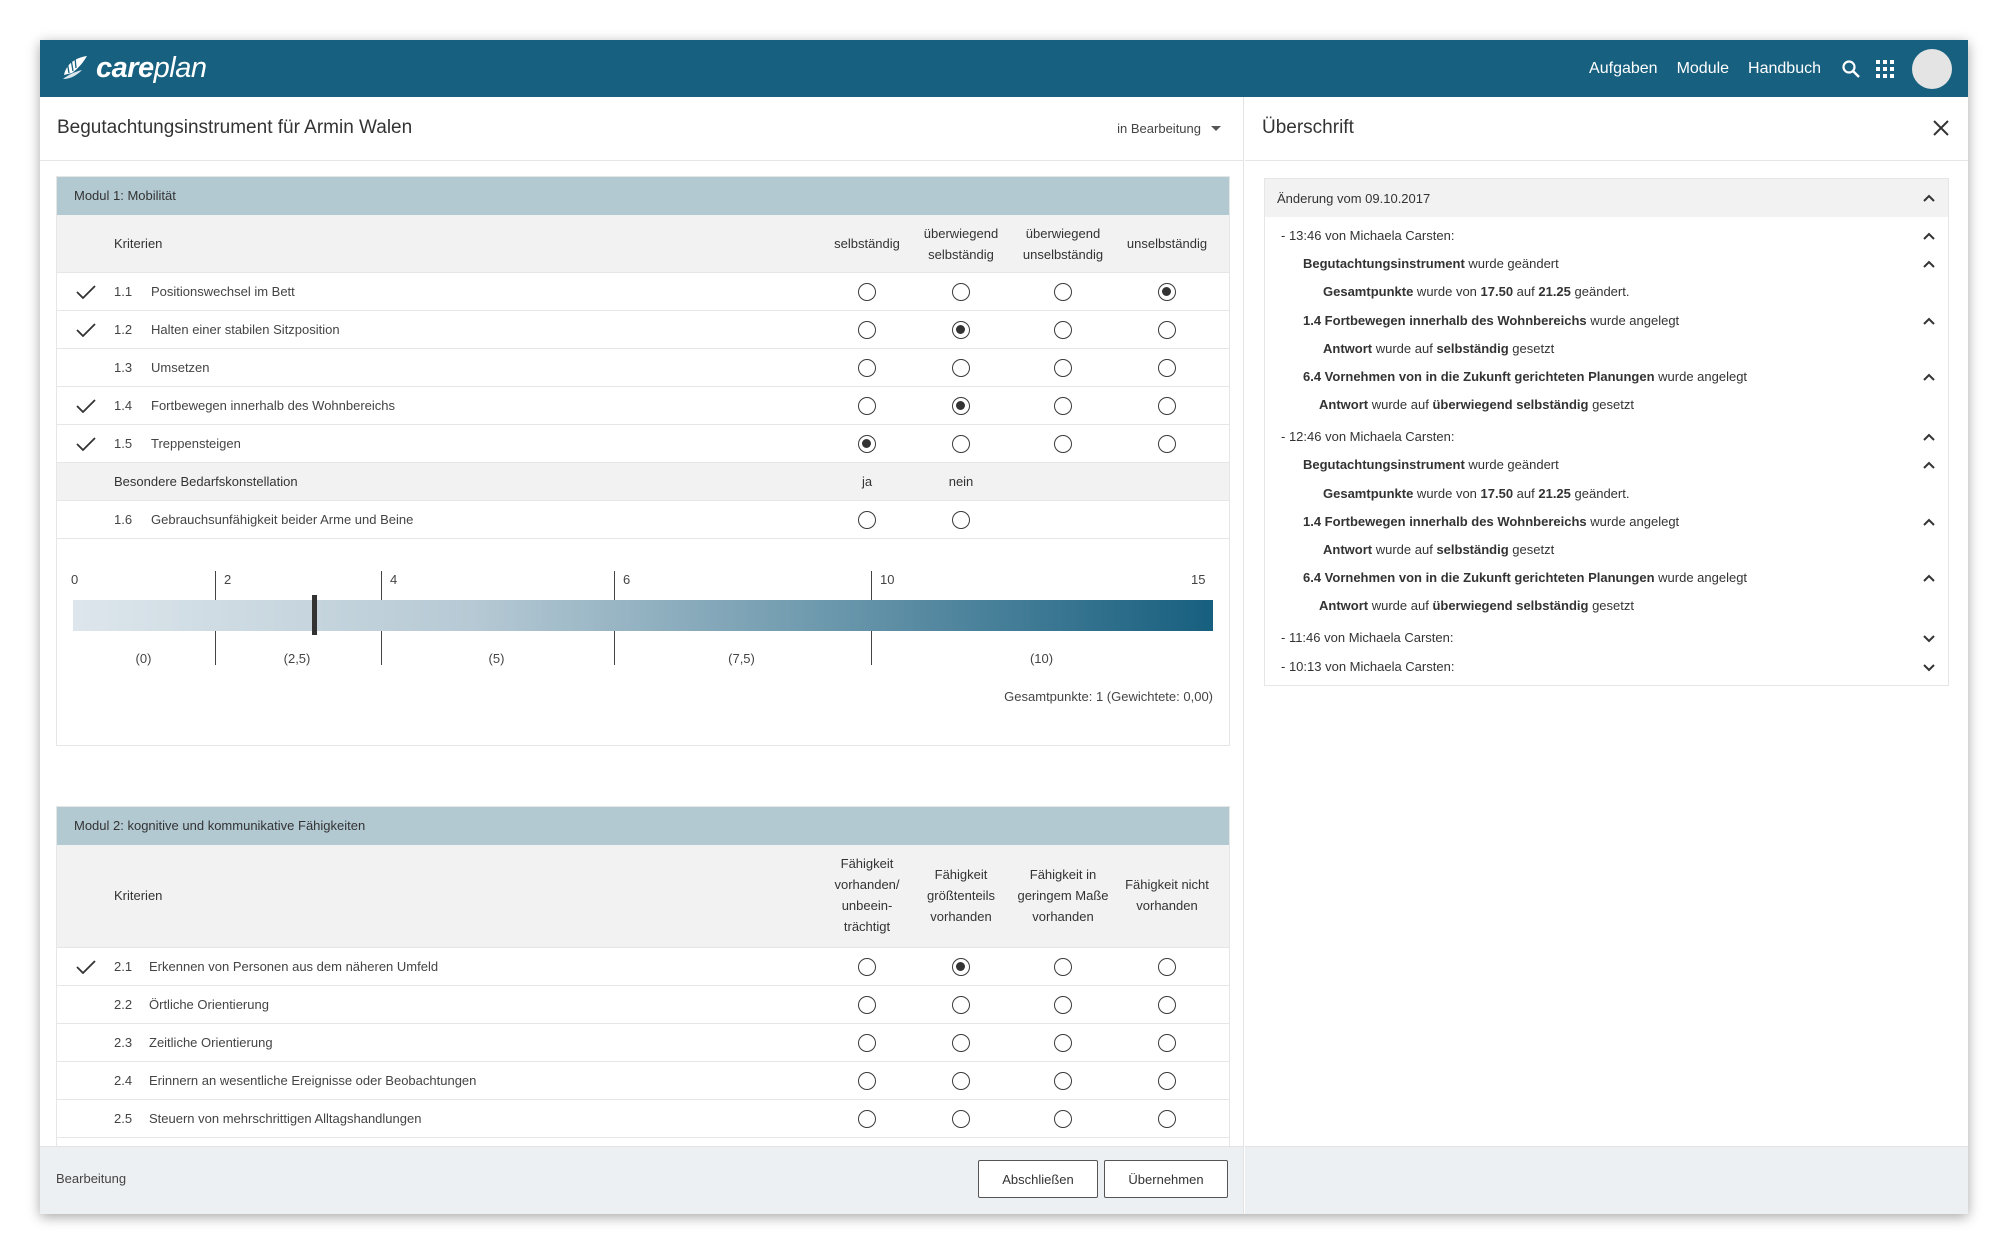 The image size is (2000, 1250). What do you see at coordinates (75, 67) in the screenshot?
I see `logo-leaf-icon` at bounding box center [75, 67].